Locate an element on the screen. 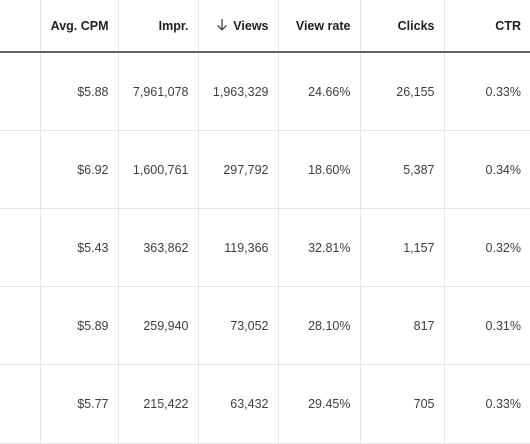 The height and width of the screenshot is (444, 530). column-header-blank is located at coordinates (20, 26).